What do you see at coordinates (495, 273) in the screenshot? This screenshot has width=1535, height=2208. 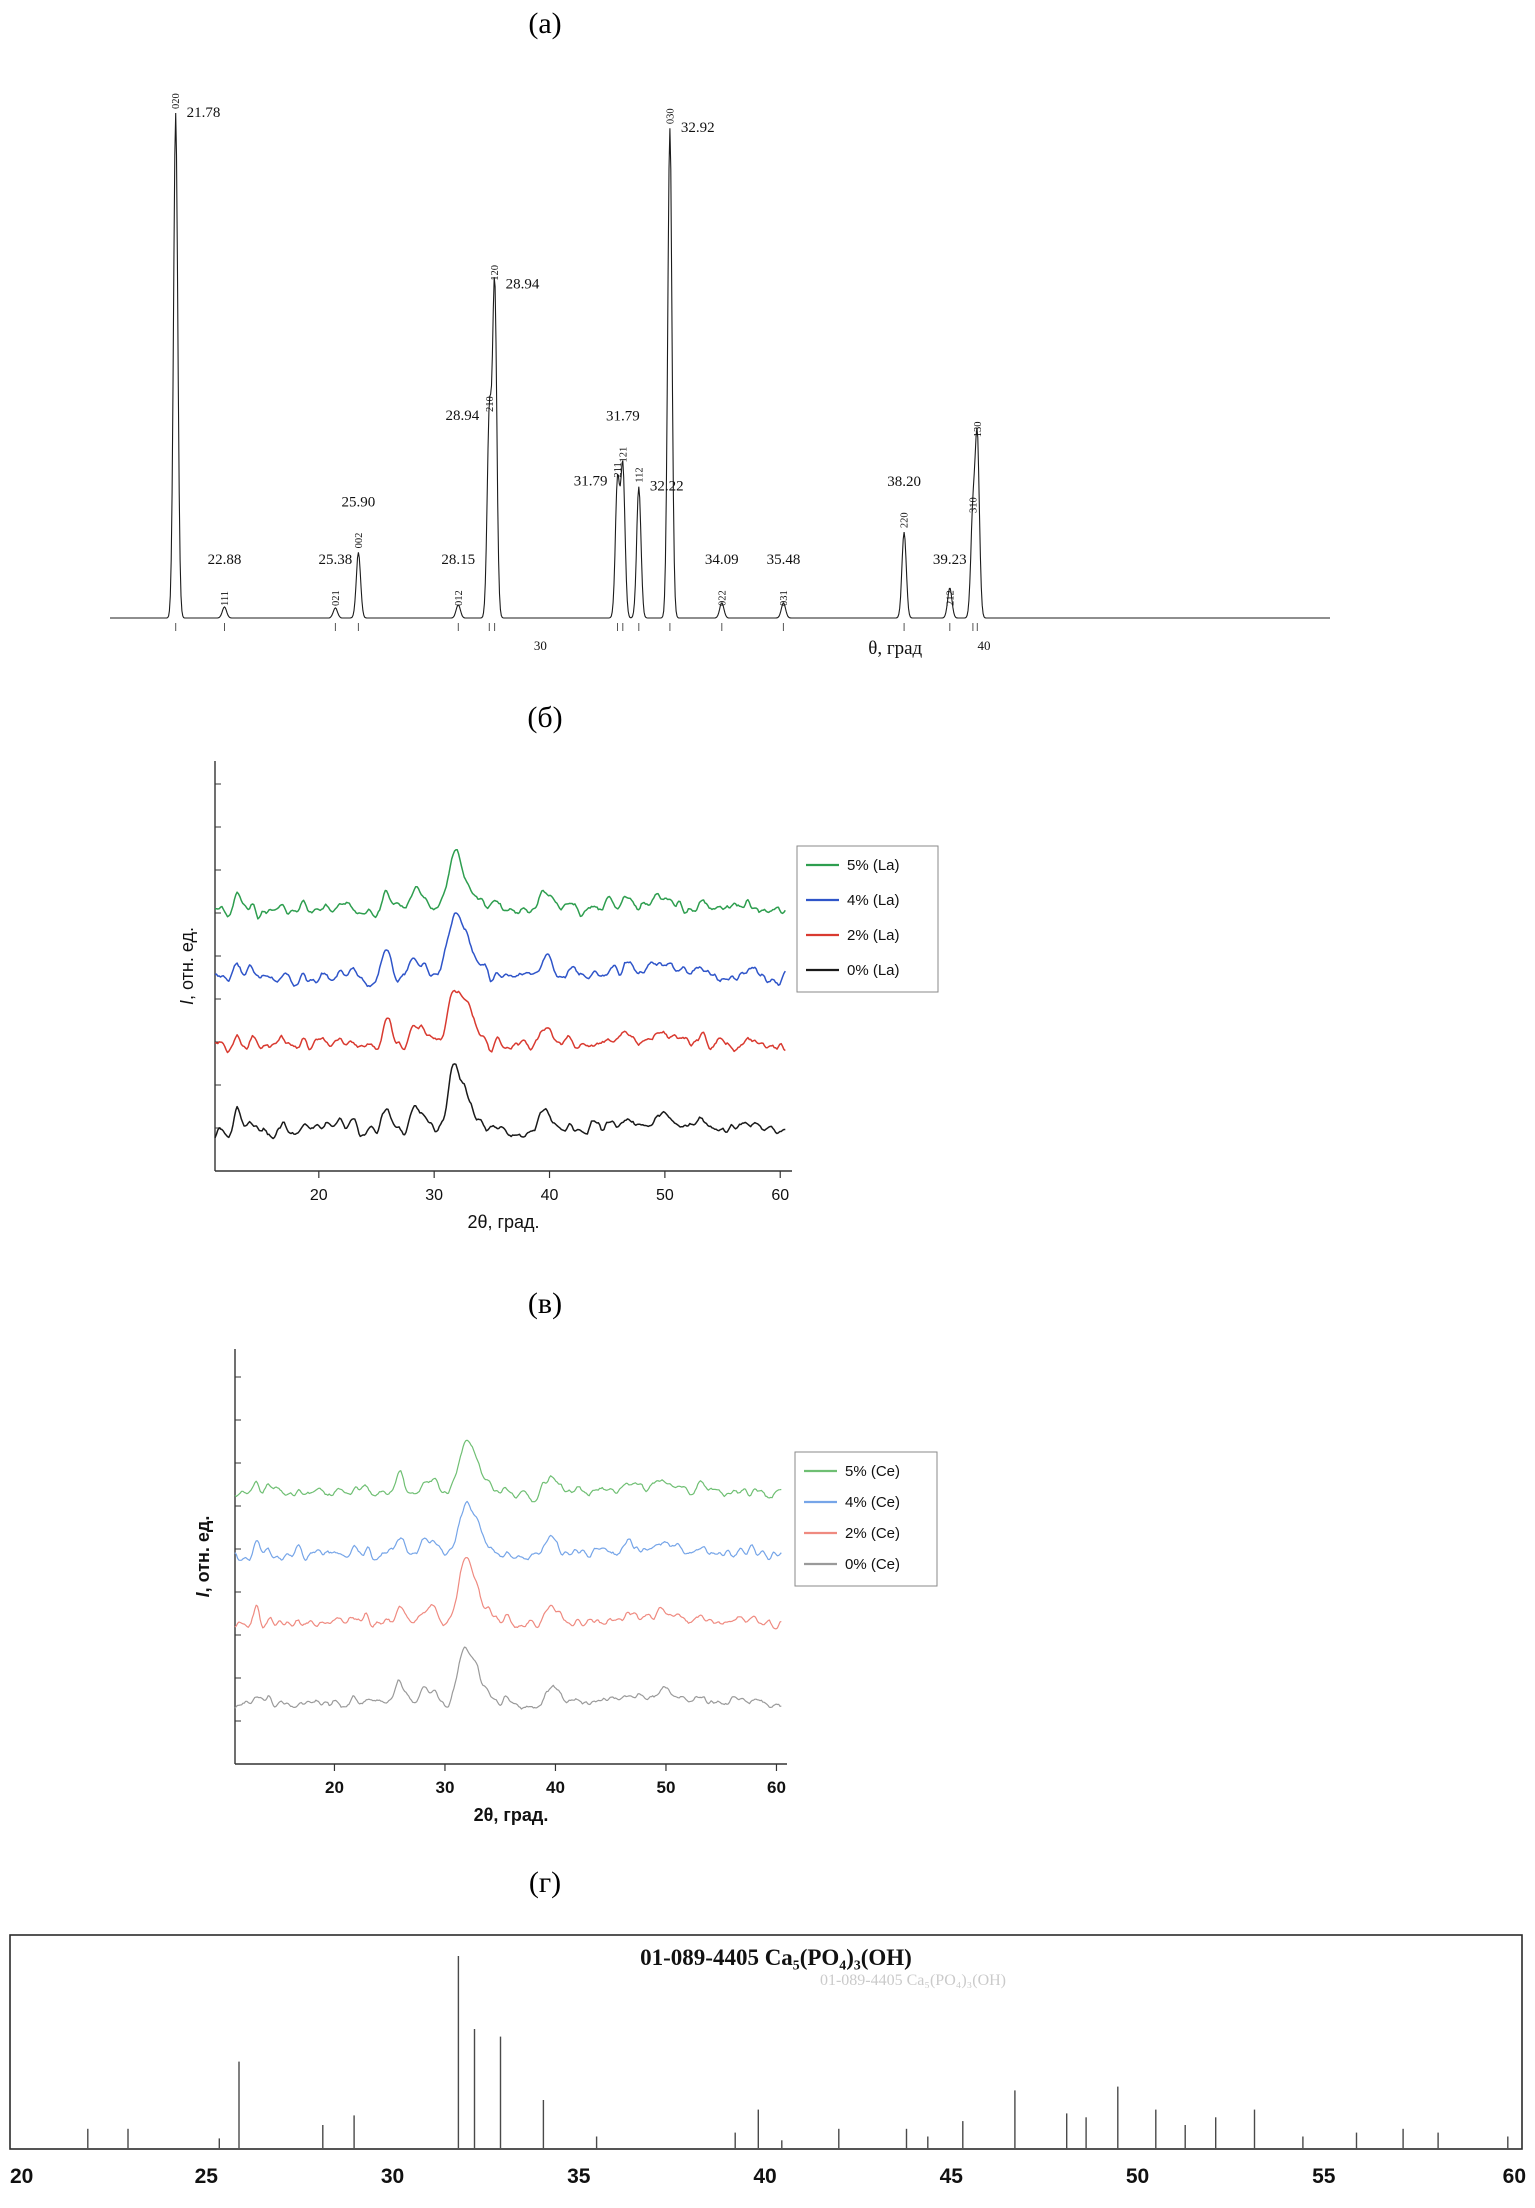 I see `hkl-label: 120` at bounding box center [495, 273].